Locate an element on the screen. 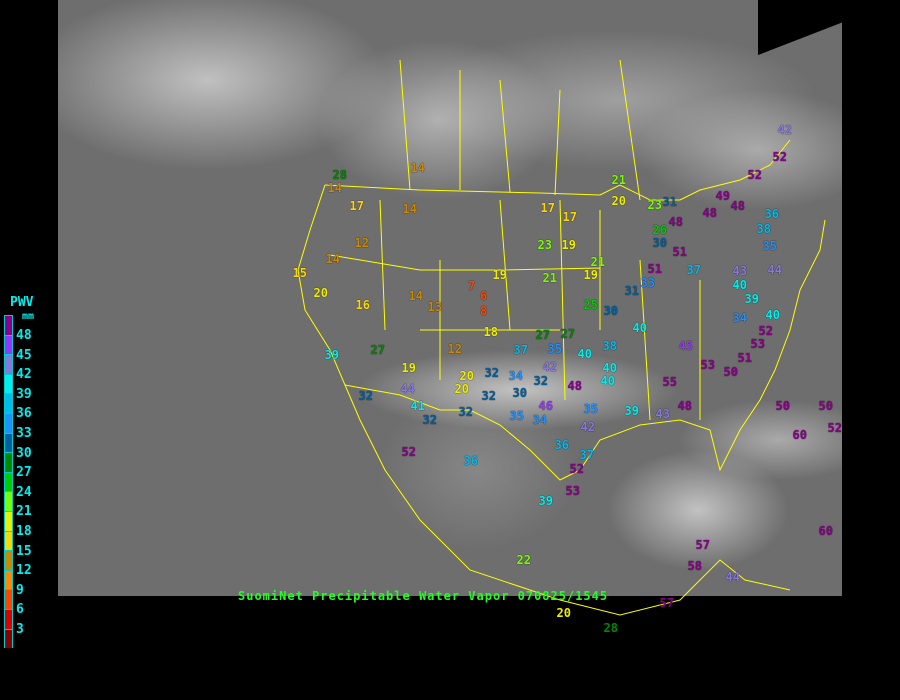 The image size is (900, 700). legend-label: 48 is located at coordinates (24, 335).